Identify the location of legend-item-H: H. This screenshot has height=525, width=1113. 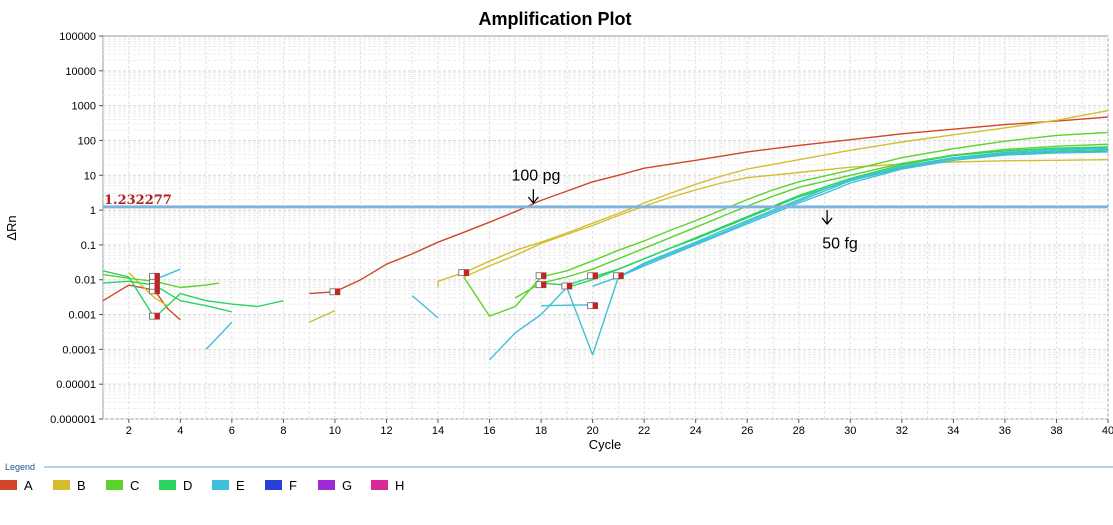
(387, 485).